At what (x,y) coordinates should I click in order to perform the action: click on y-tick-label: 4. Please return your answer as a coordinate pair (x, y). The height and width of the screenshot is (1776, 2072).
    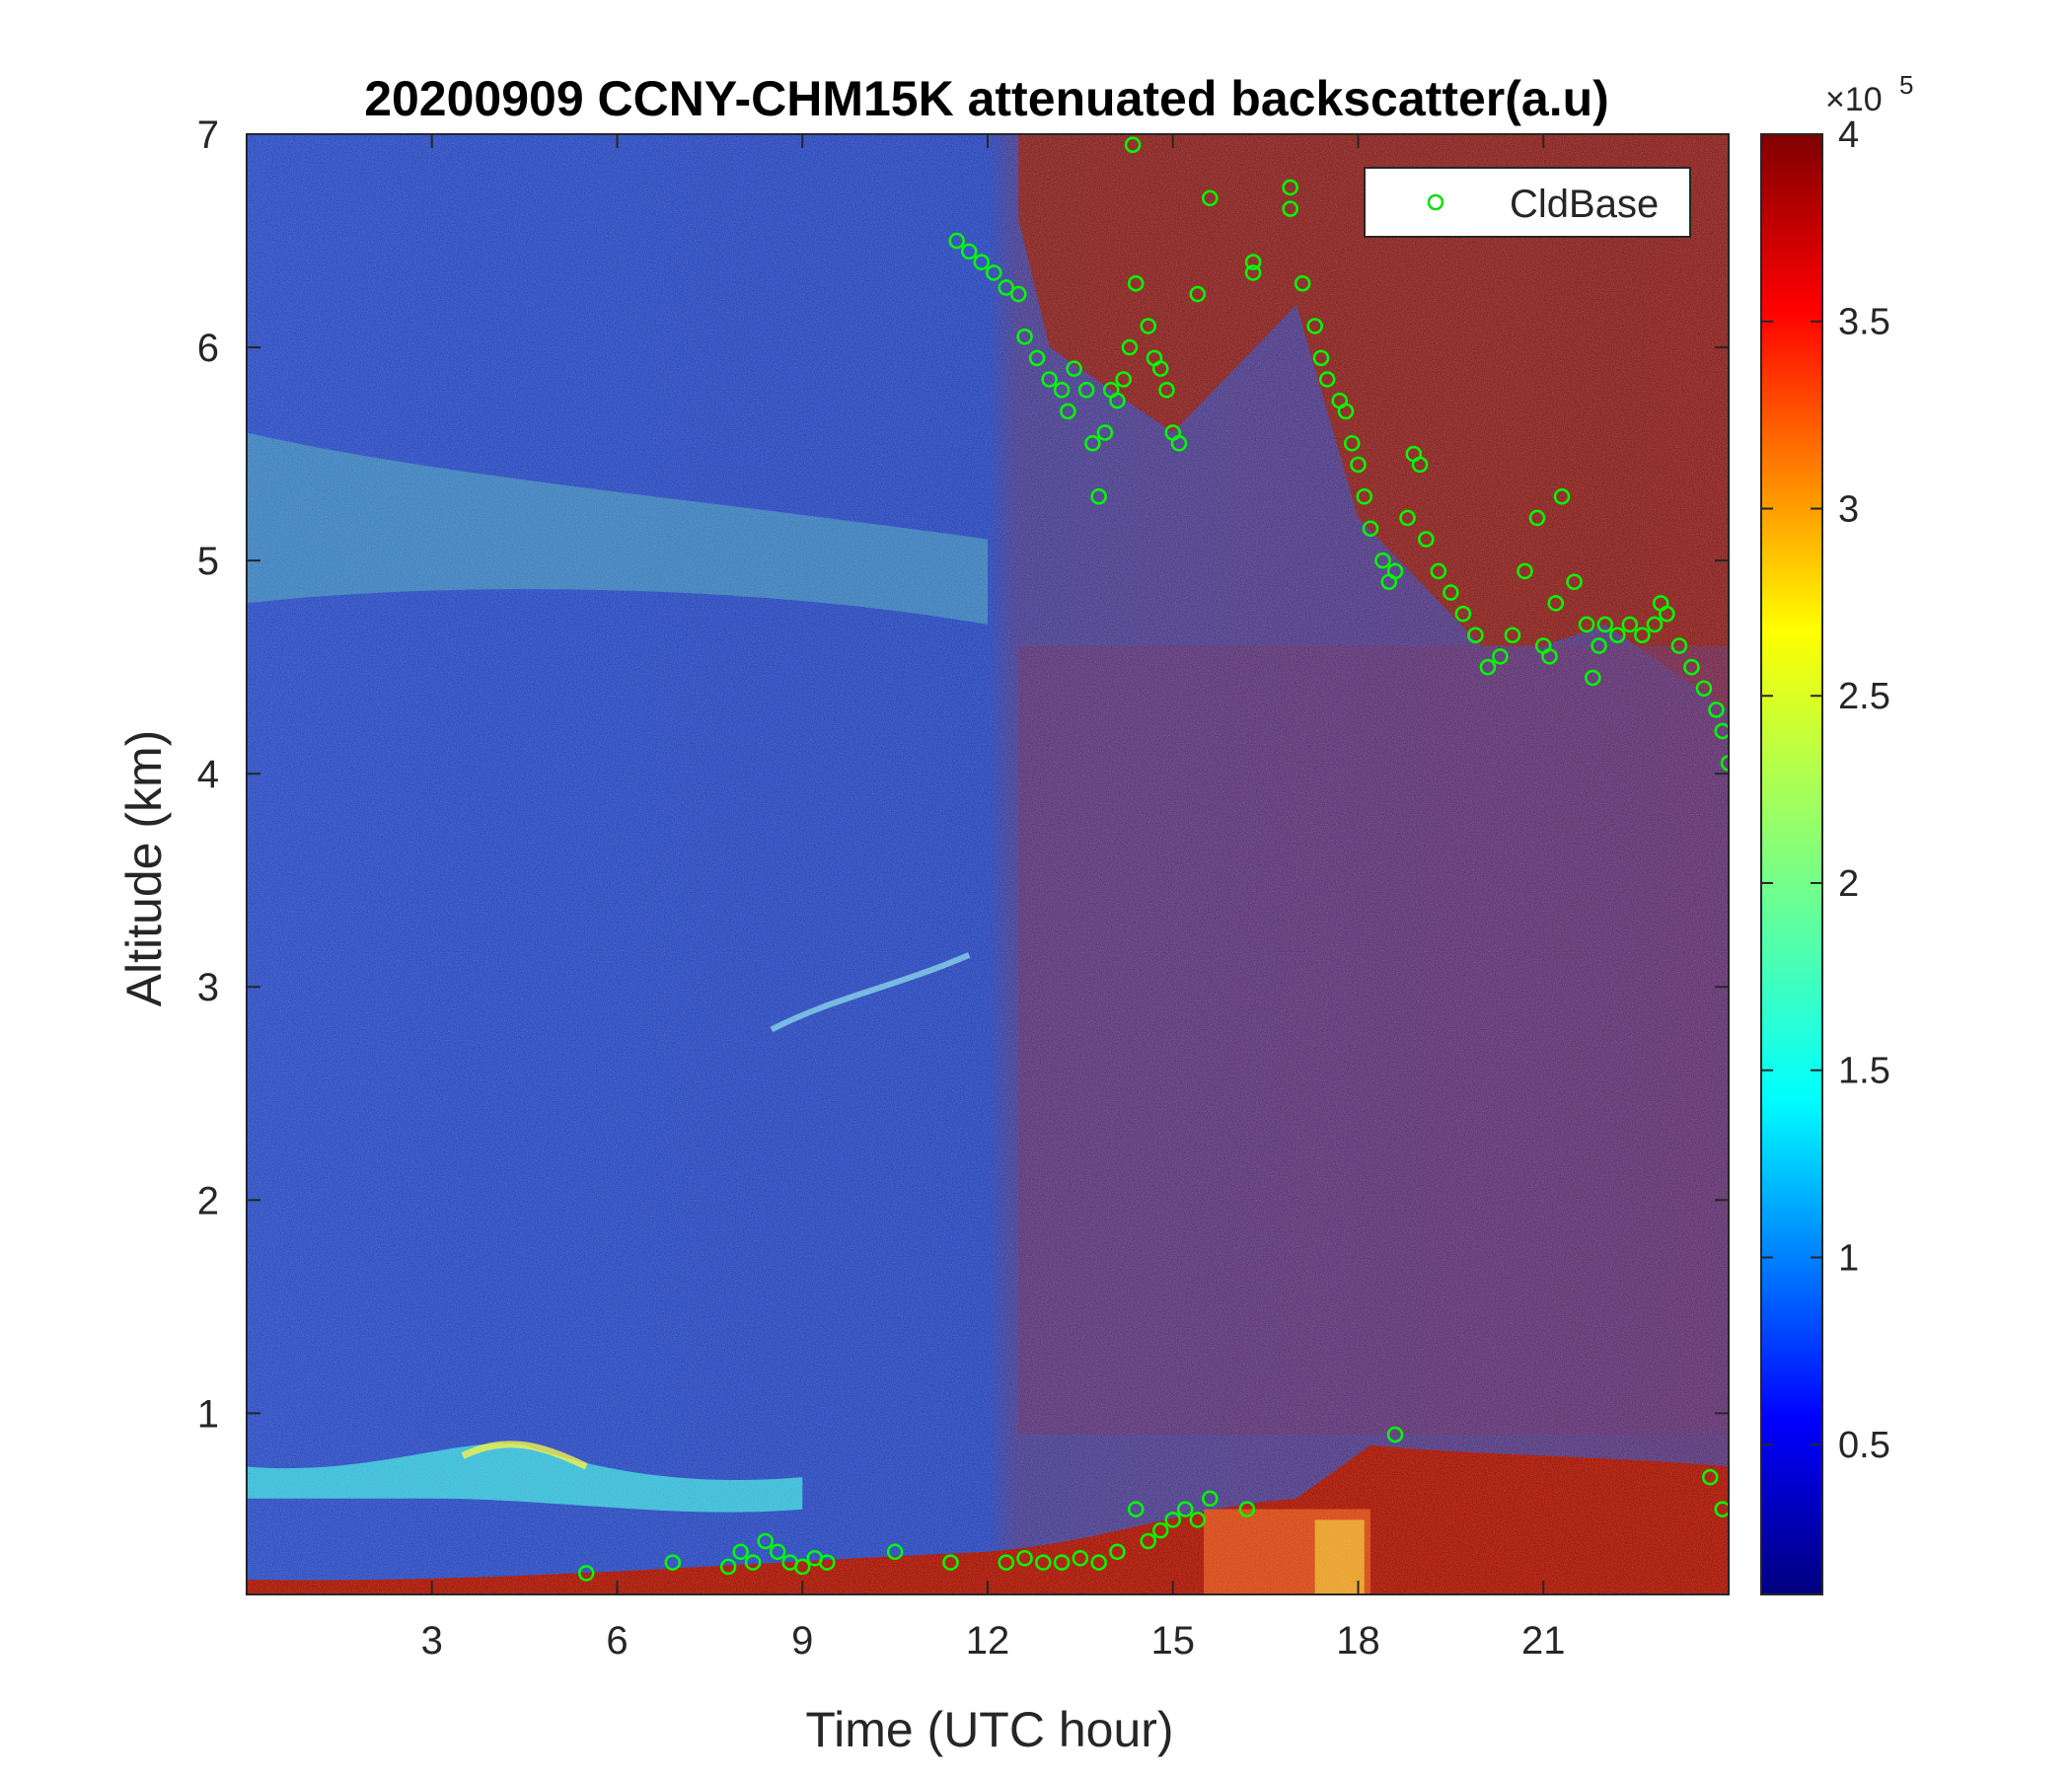
    Looking at the image, I should click on (208, 774).